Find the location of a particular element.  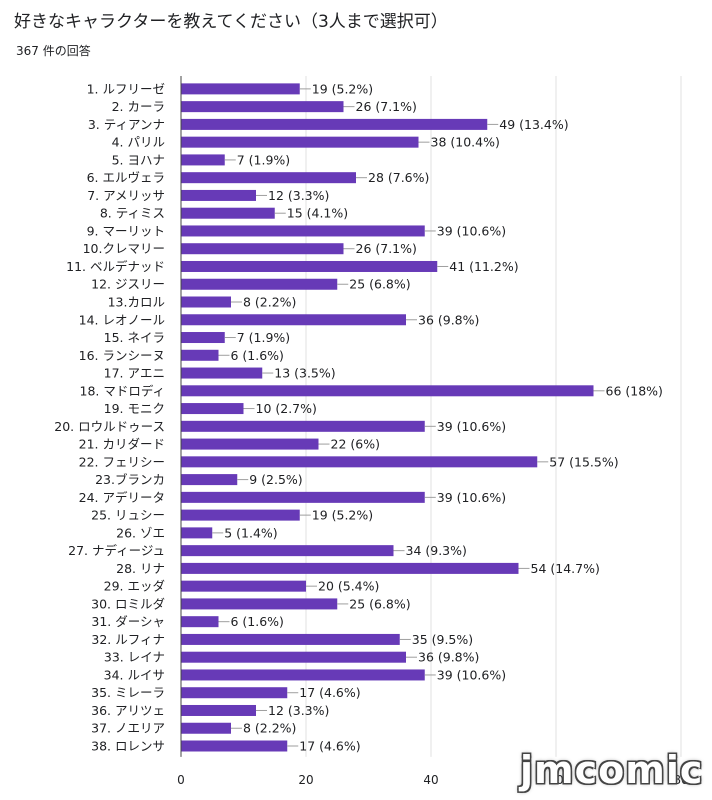

category-label: 6. エルヴェラ is located at coordinates (126, 177).